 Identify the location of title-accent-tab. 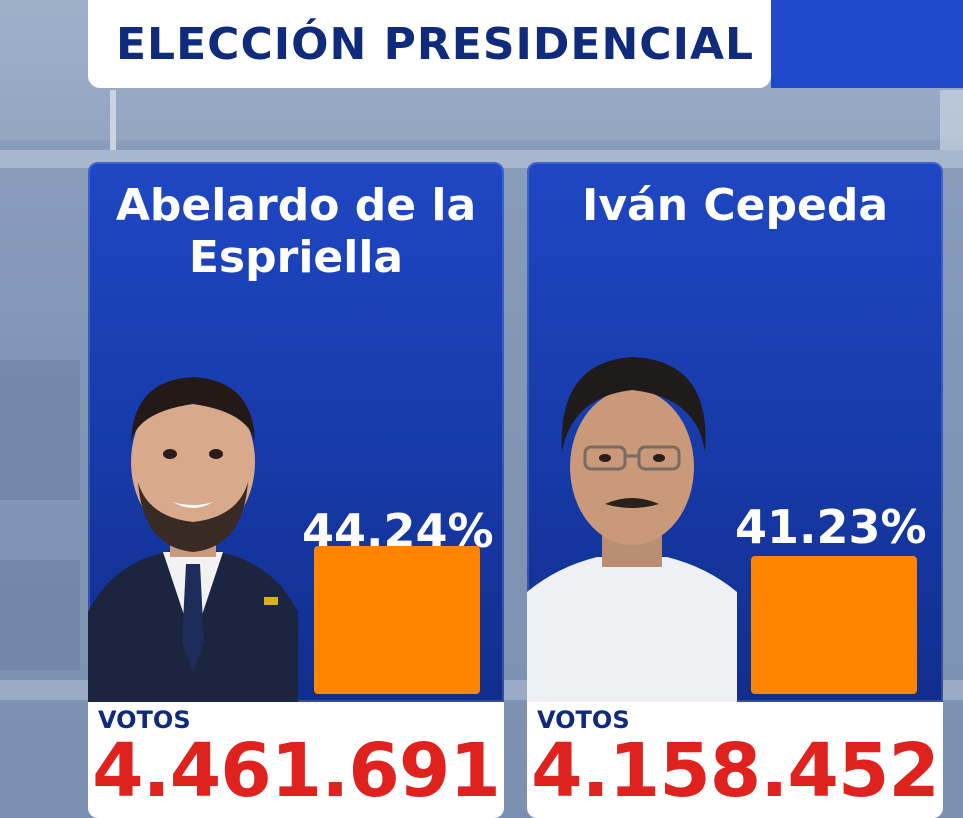
(867, 44).